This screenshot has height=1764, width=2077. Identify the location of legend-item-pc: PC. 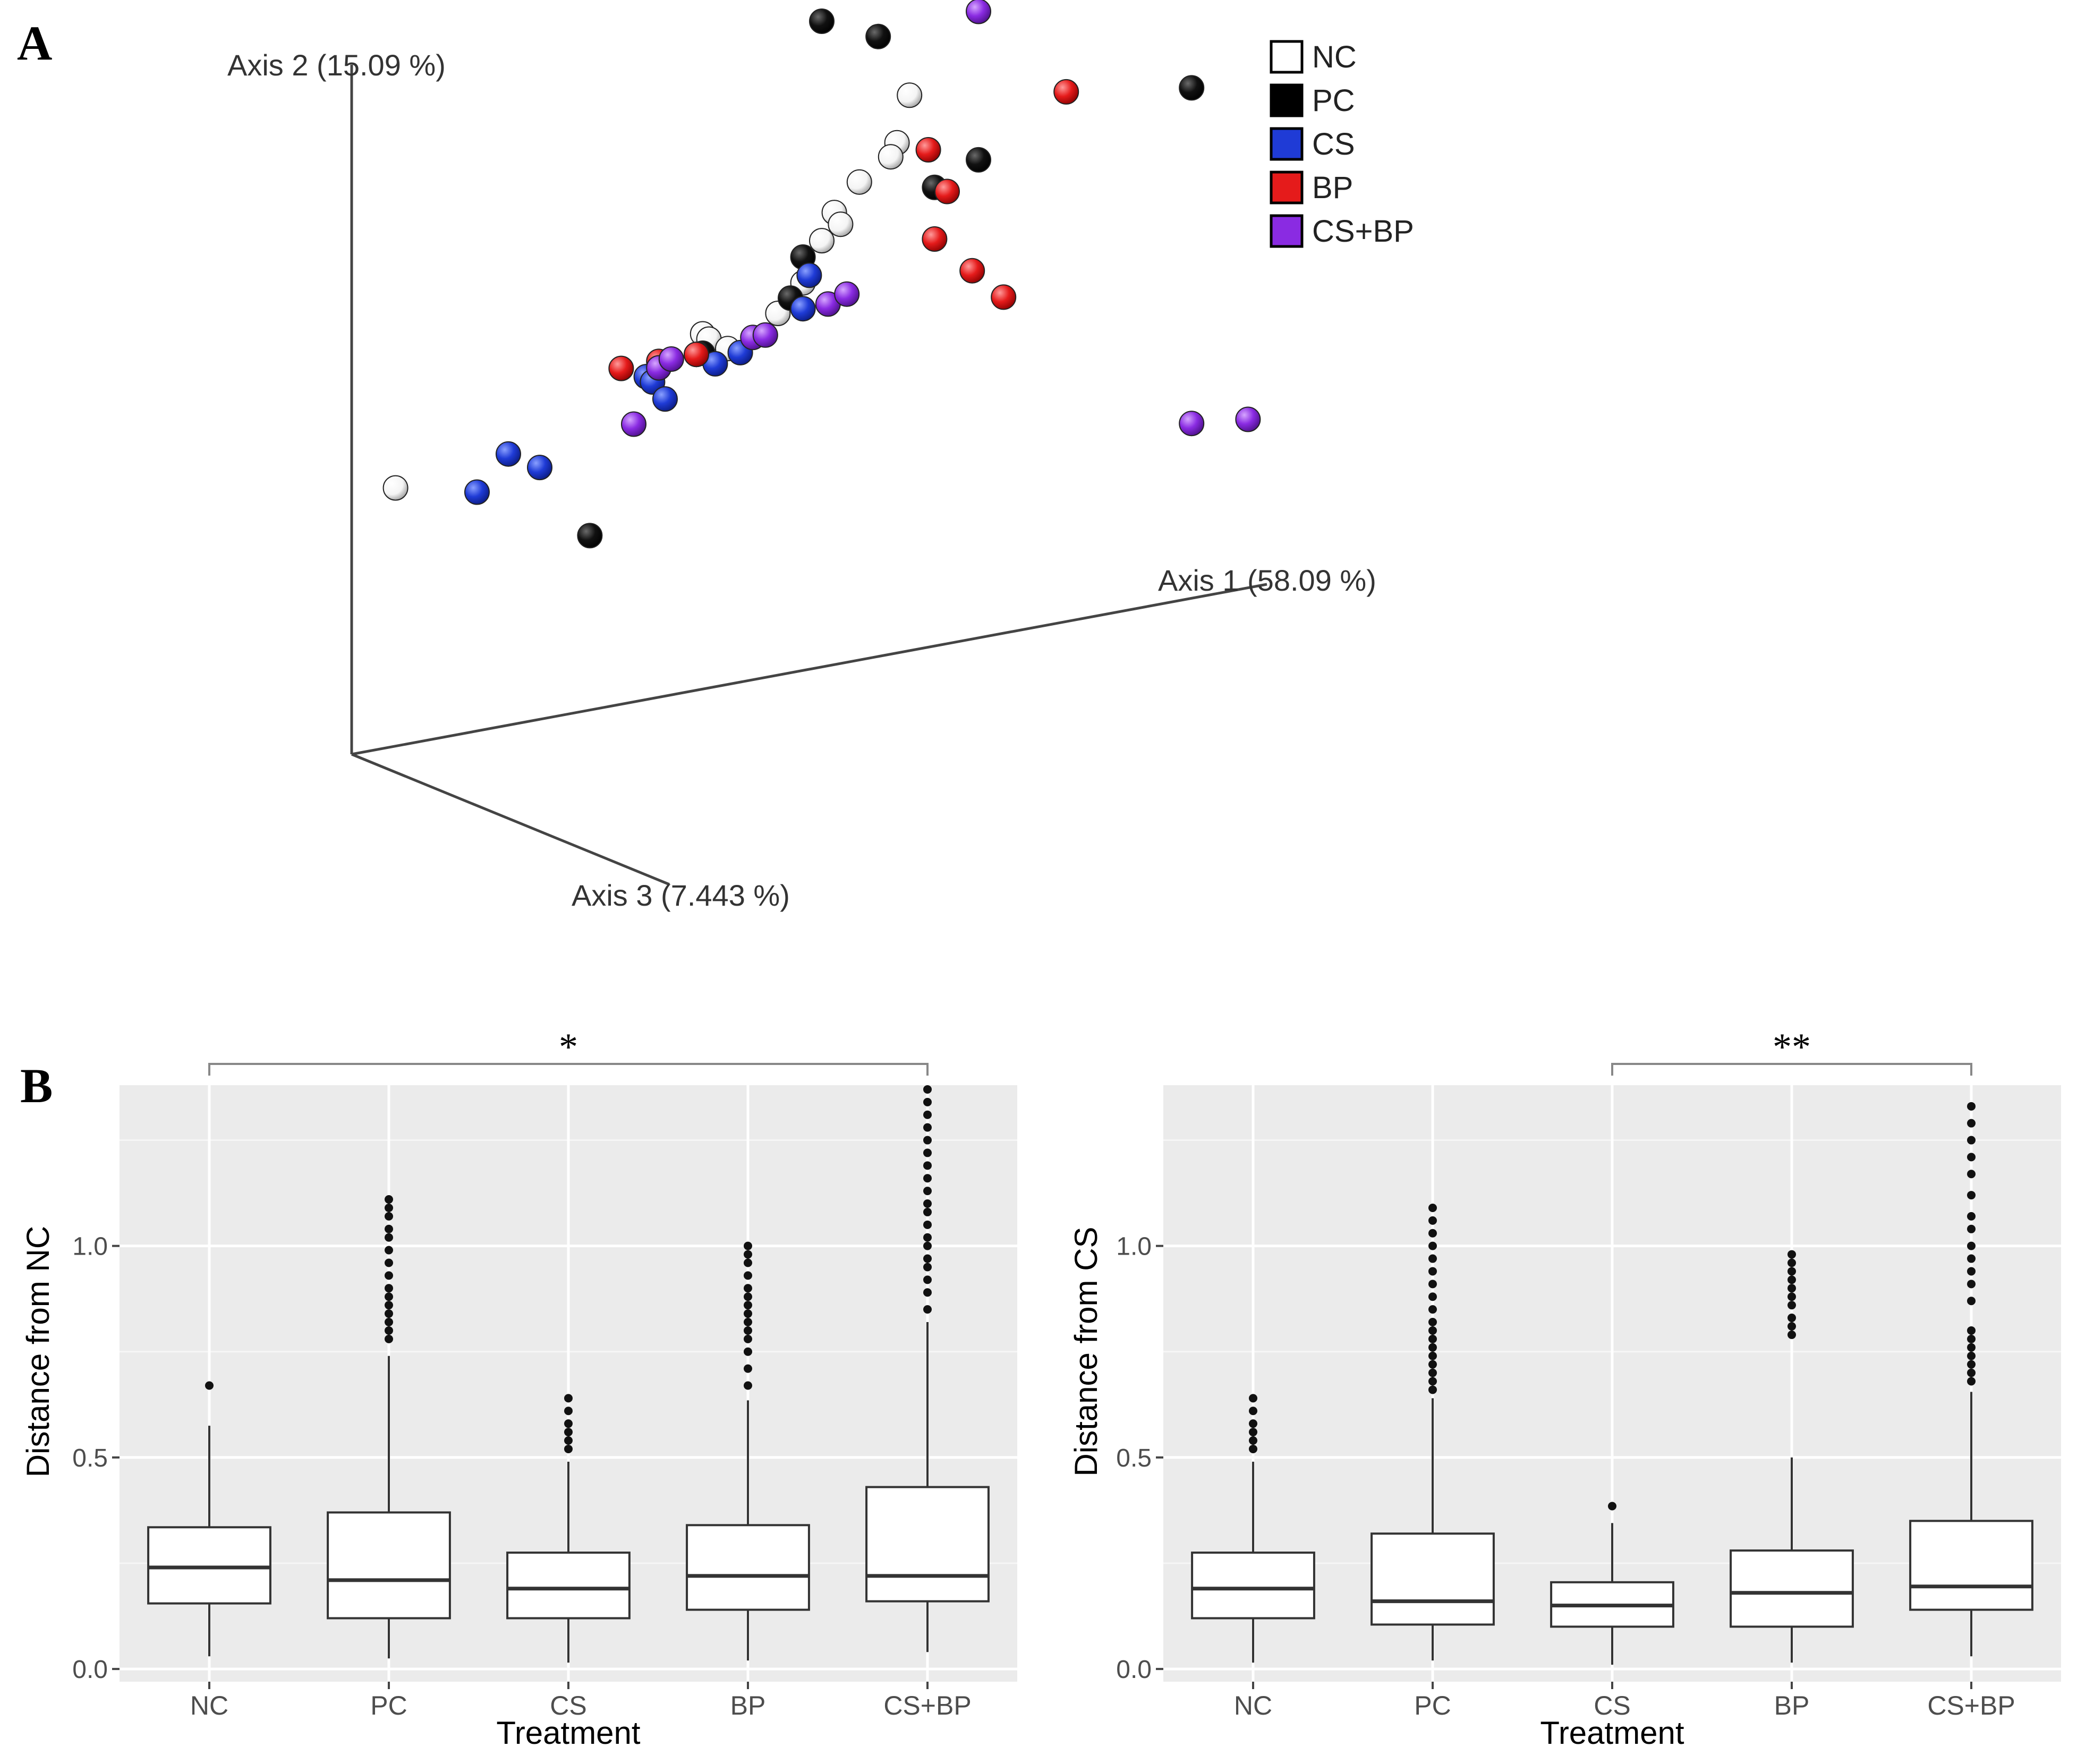
(1312, 100).